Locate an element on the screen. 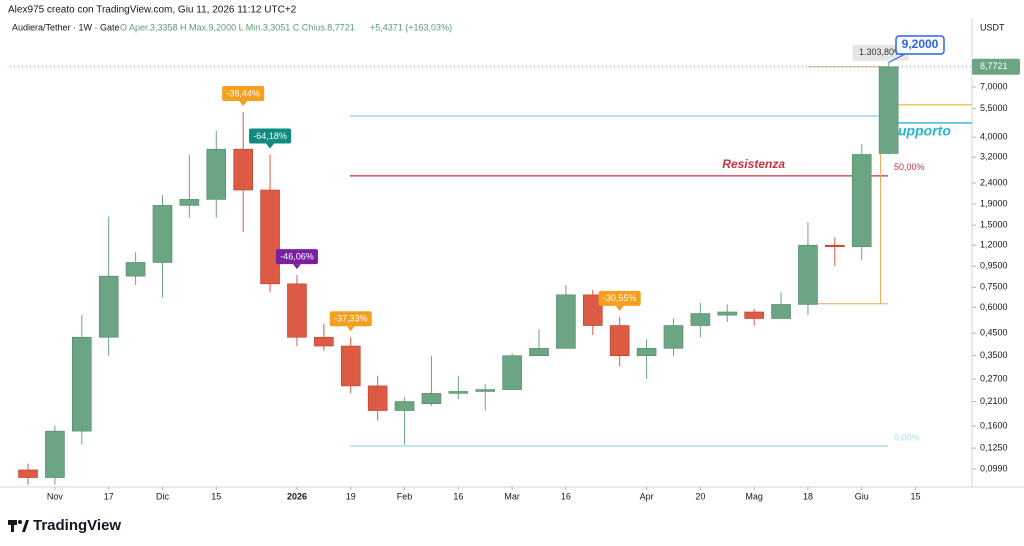 The height and width of the screenshot is (546, 1024). x-tick-label: Feb is located at coordinates (405, 496).